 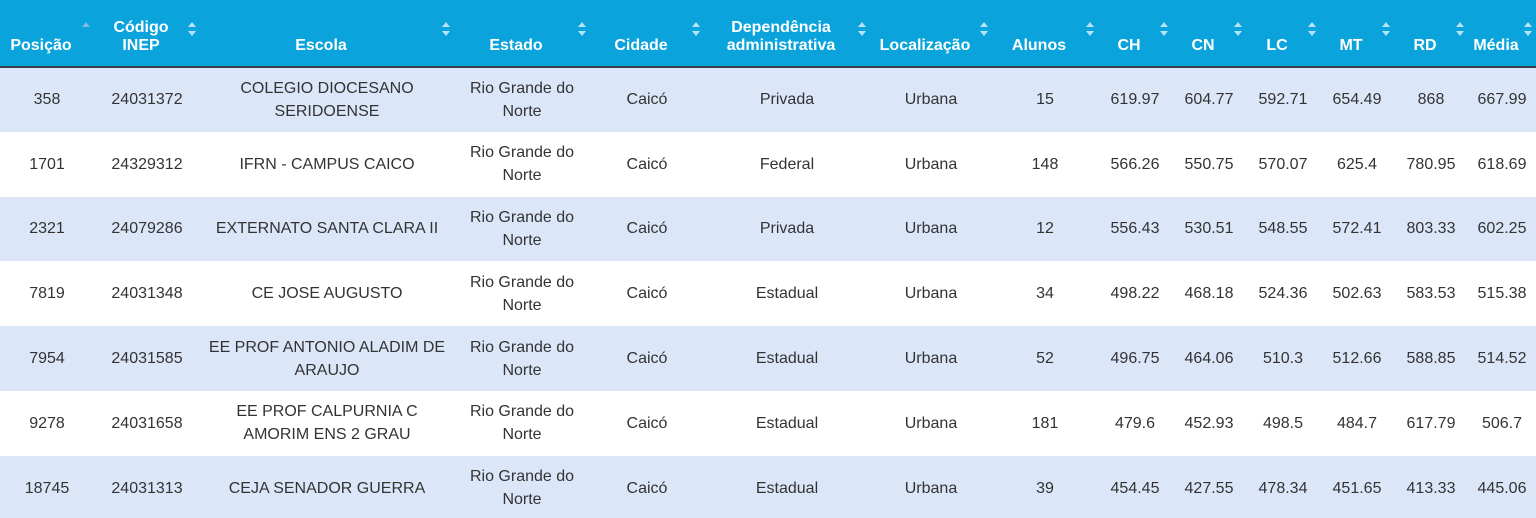 I want to click on cell-cn: 427.55, so click(x=1209, y=488).